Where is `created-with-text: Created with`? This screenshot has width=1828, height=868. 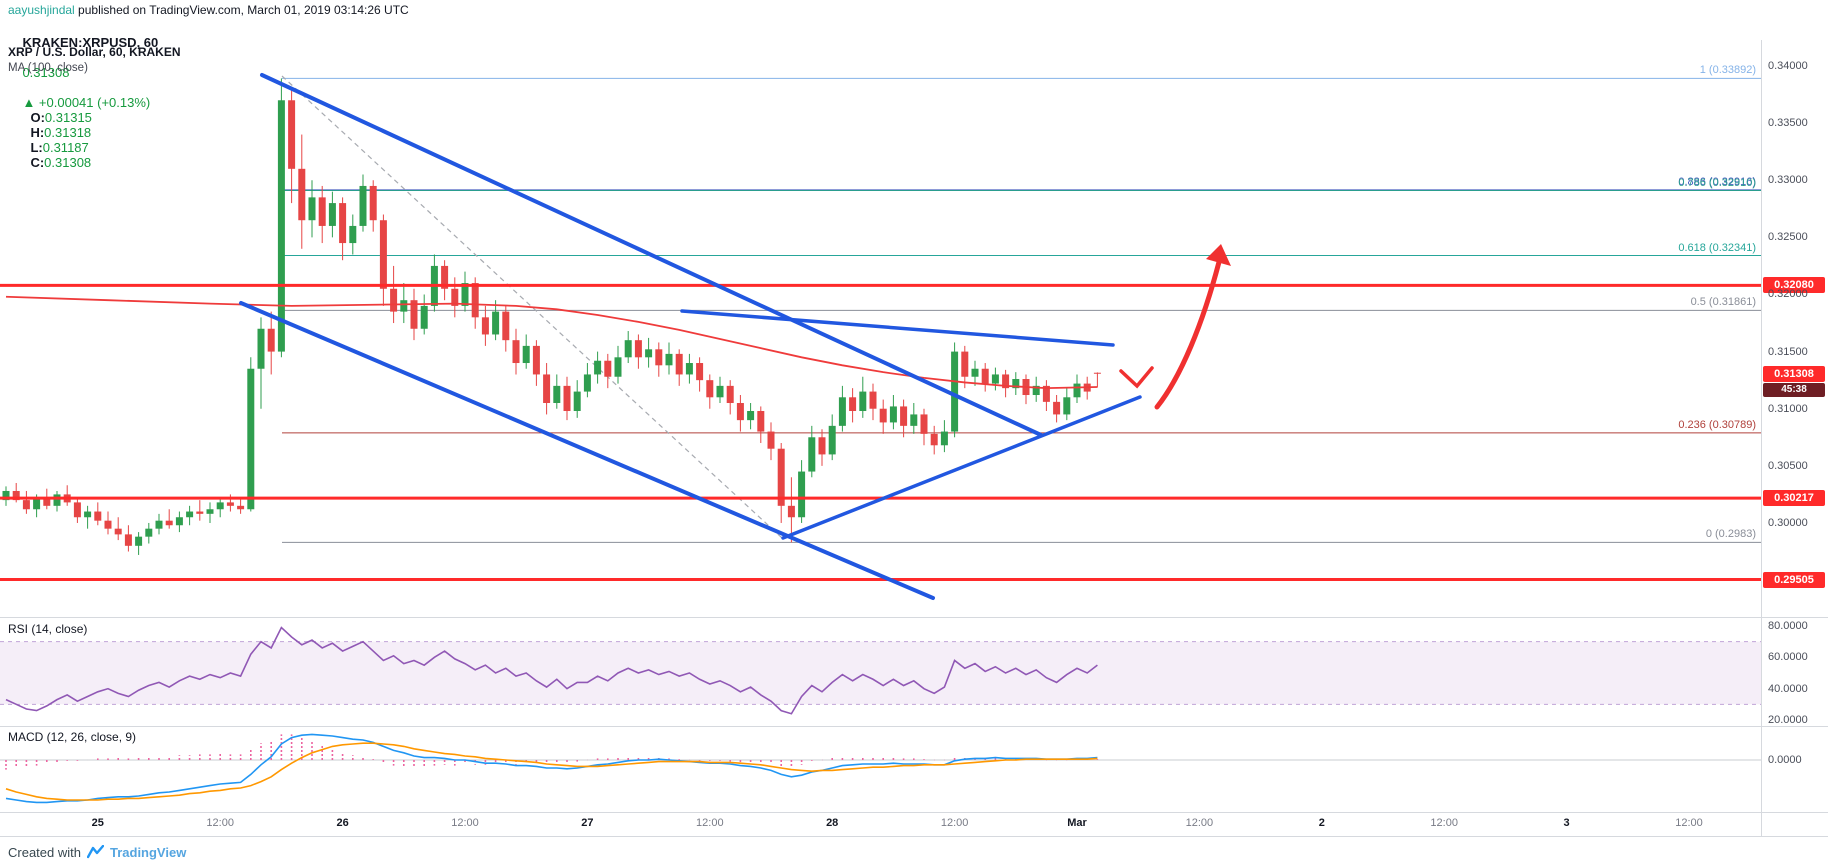
created-with-text: Created with is located at coordinates (44, 852).